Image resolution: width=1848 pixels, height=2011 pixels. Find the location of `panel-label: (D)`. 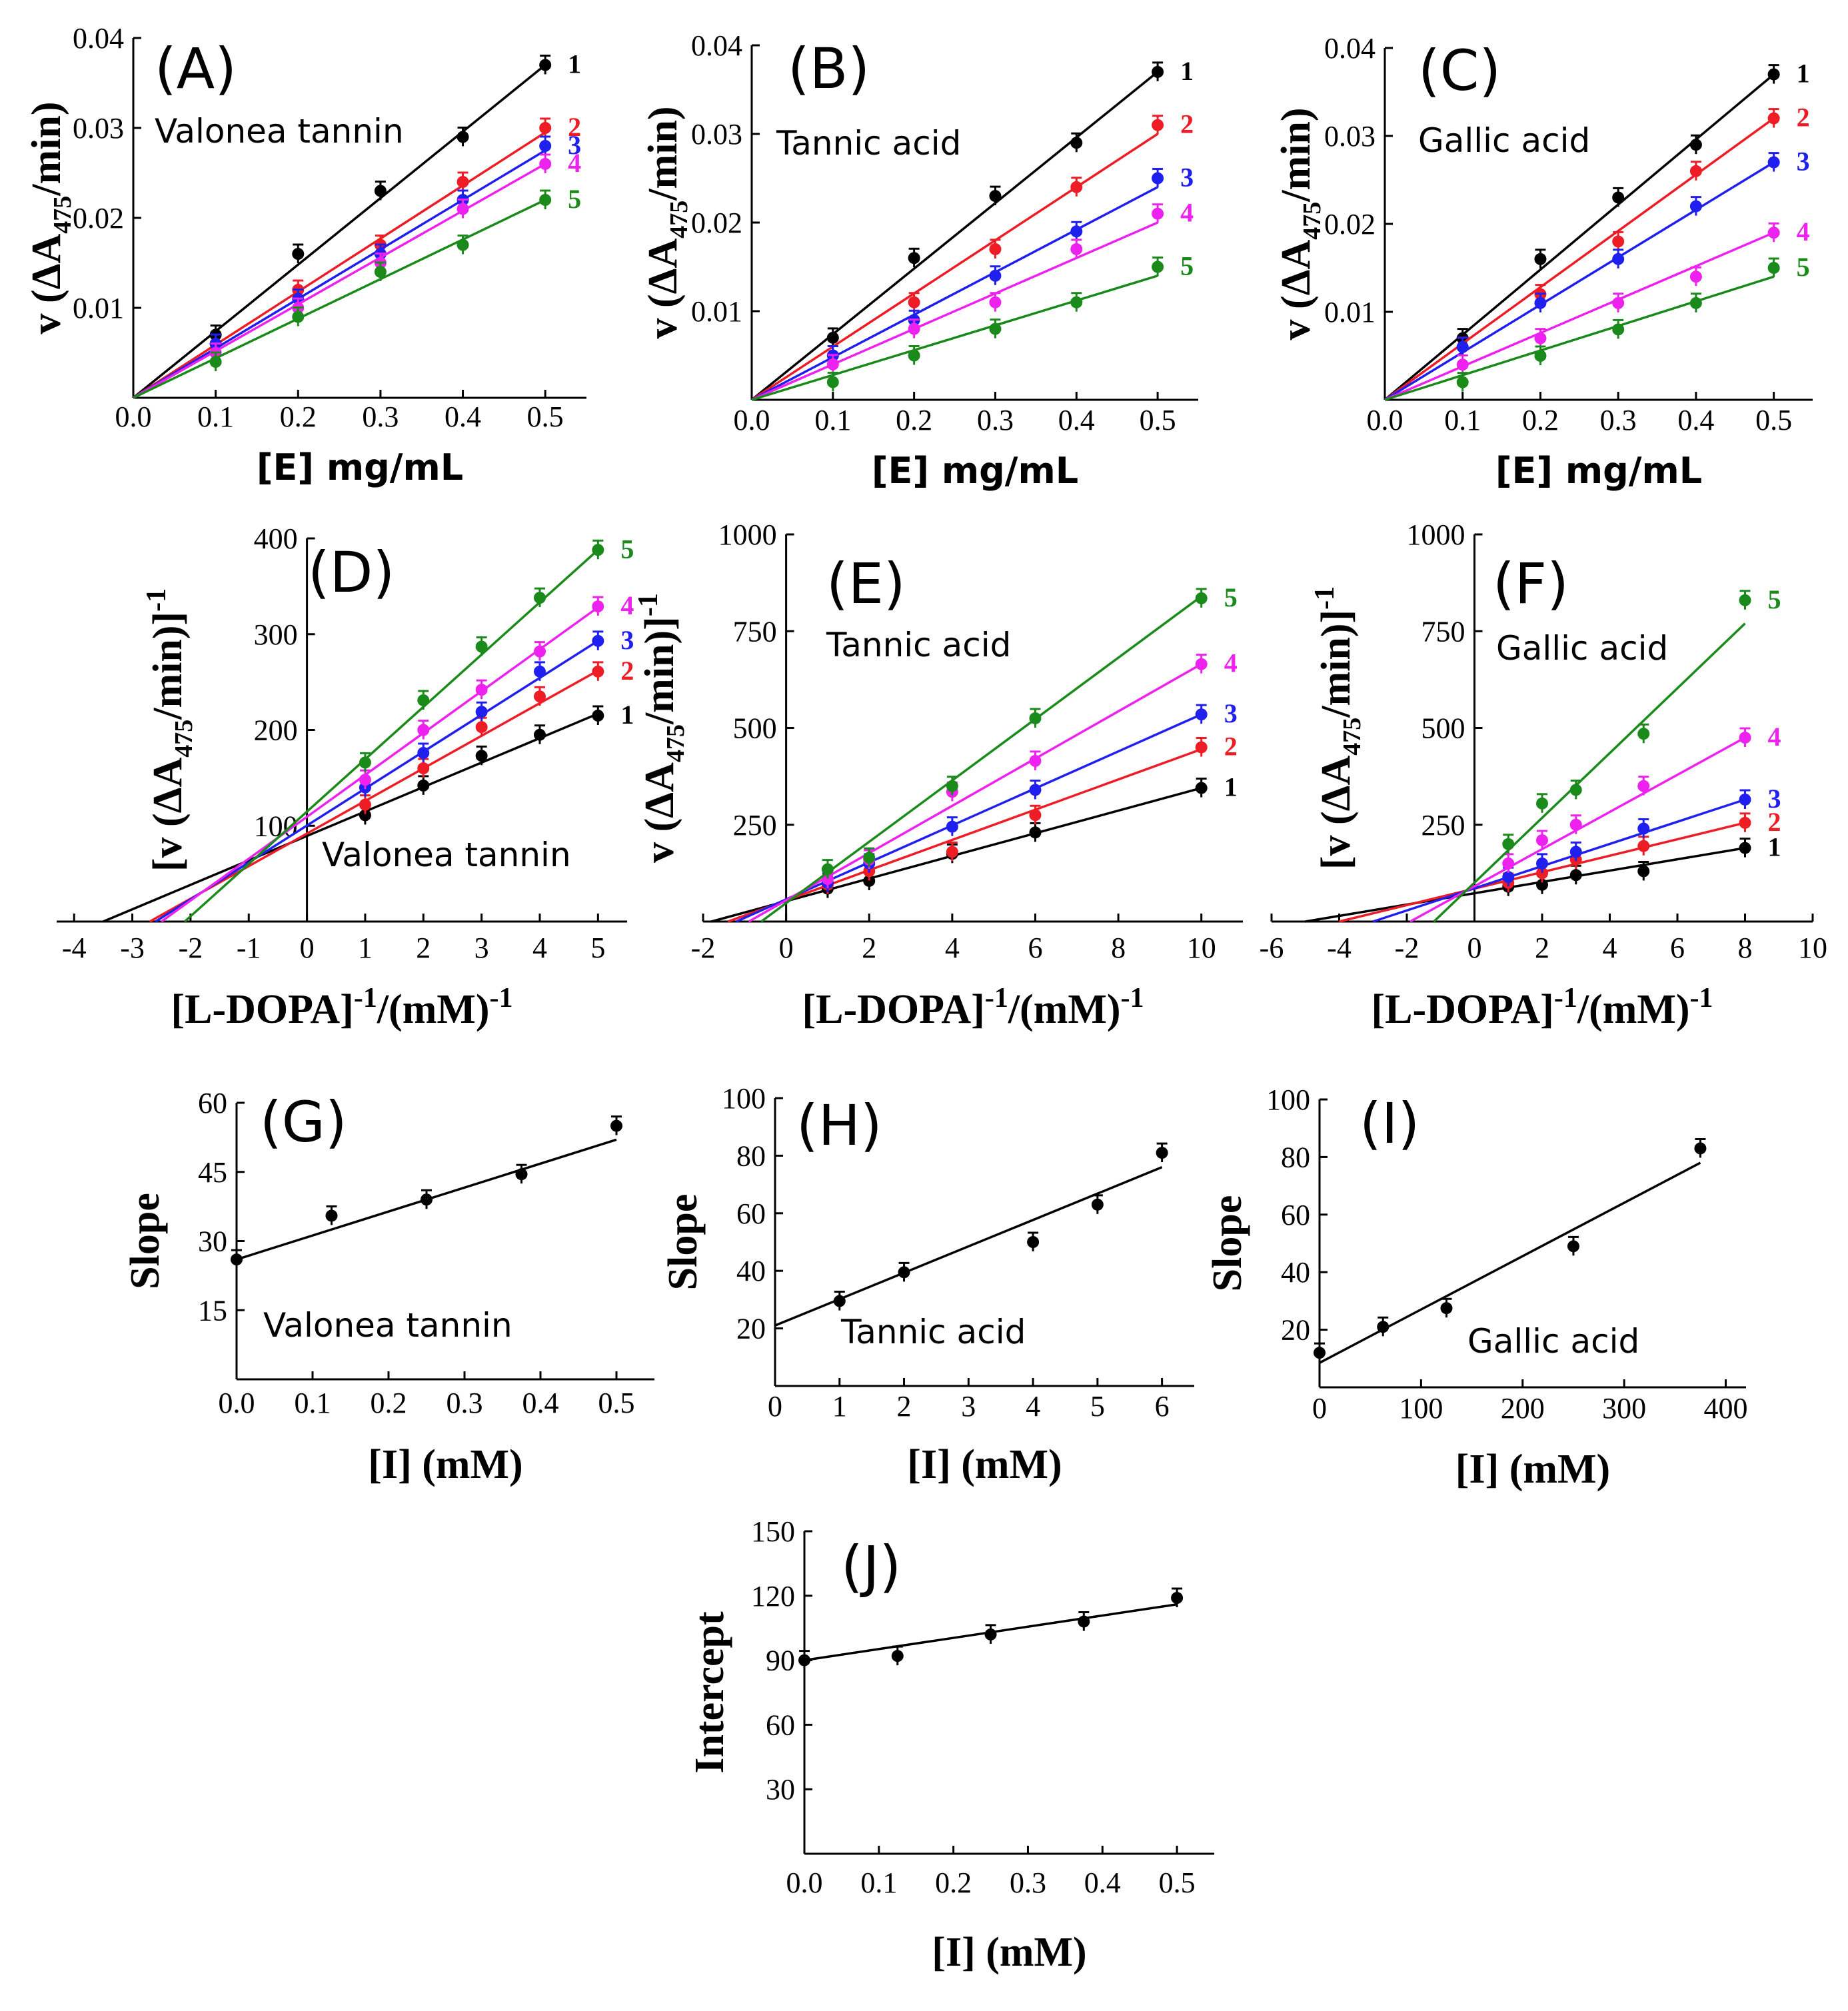

panel-label: (D) is located at coordinates (351, 572).